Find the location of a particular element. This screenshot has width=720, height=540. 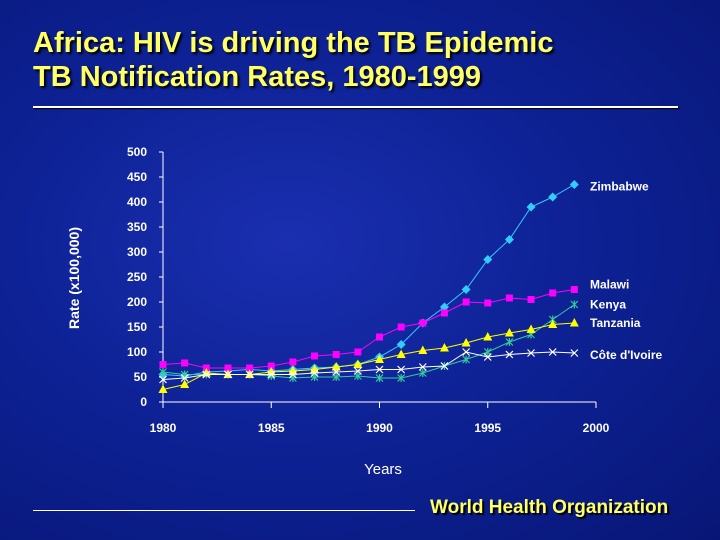

title-line-1: Africa: HIV is driving the TB Epidemic is located at coordinates (293, 43).